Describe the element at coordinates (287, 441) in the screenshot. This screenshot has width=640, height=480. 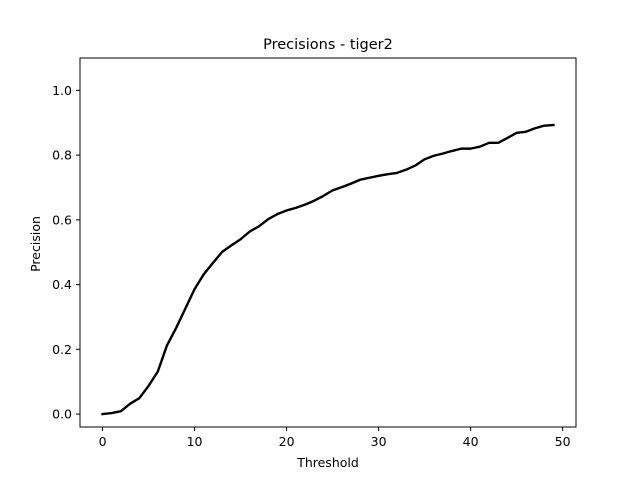
I see `x-tick-label: 20` at that location.